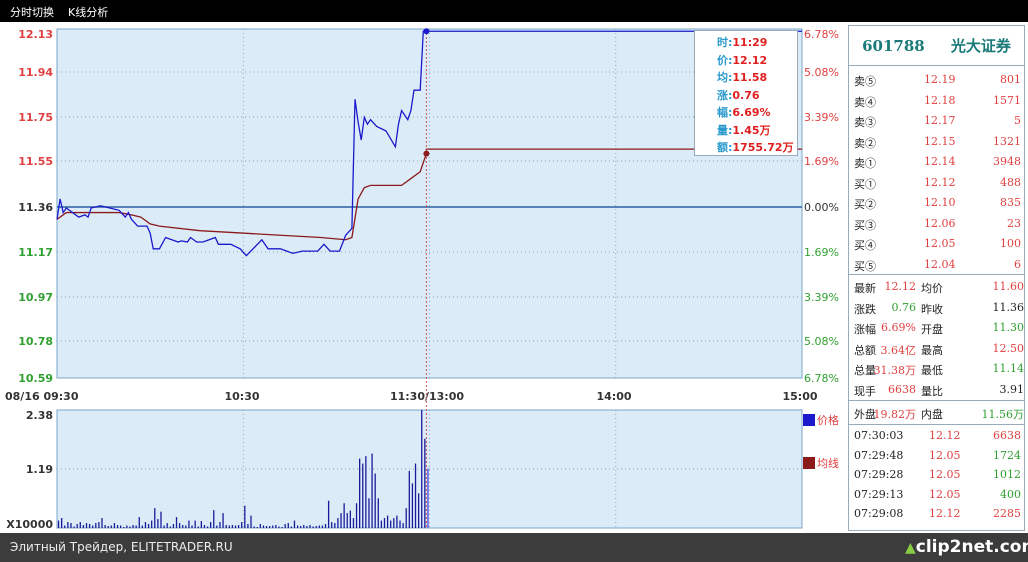 Image resolution: width=1028 pixels, height=562 pixels. I want to click on pct-tick-label: 1.69%, so click(821, 161).